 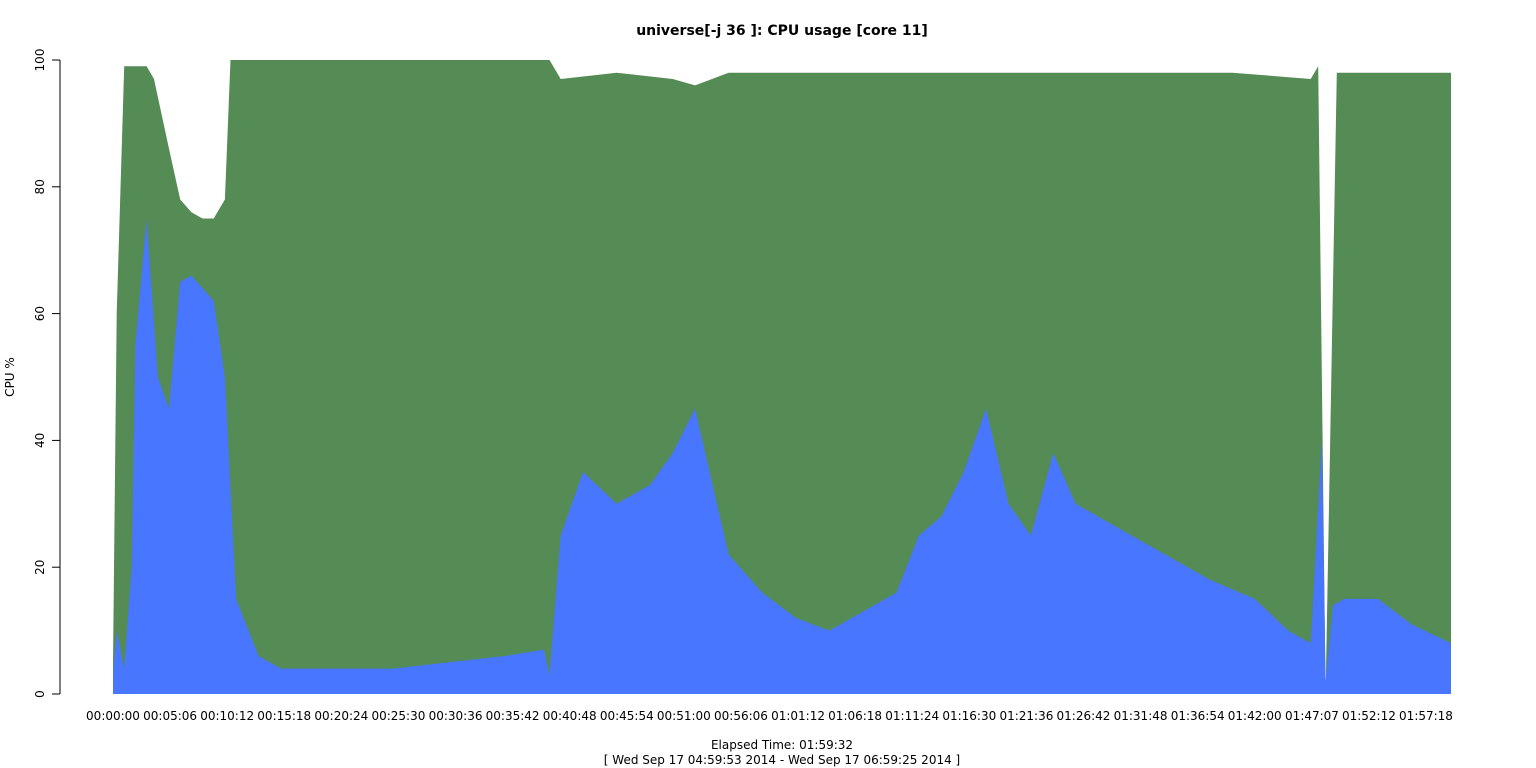 What do you see at coordinates (40, 440) in the screenshot?
I see `y-tick-label: 40` at bounding box center [40, 440].